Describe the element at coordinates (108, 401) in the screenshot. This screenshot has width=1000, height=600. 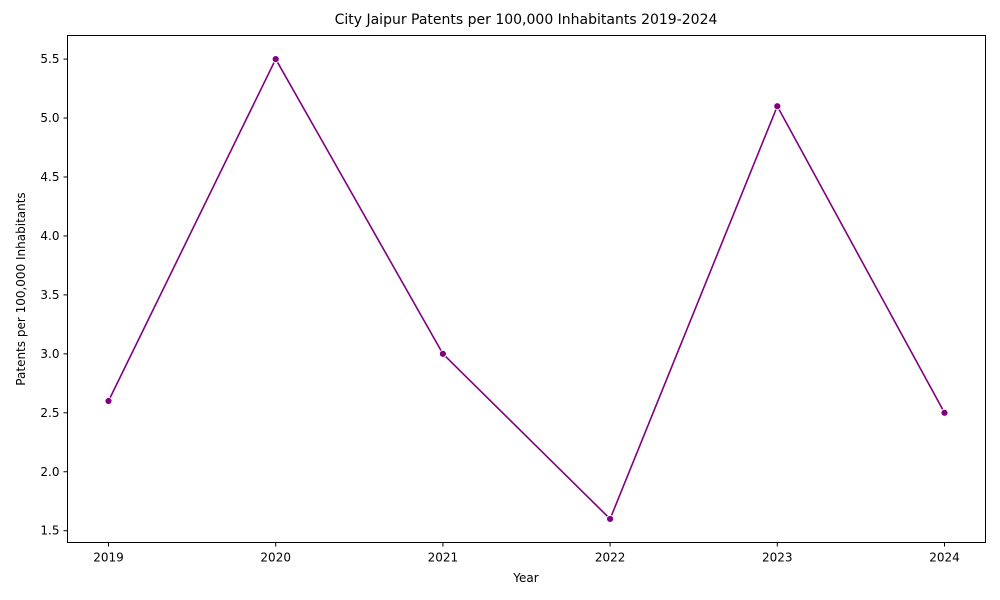
I see `data-point-2019` at that location.